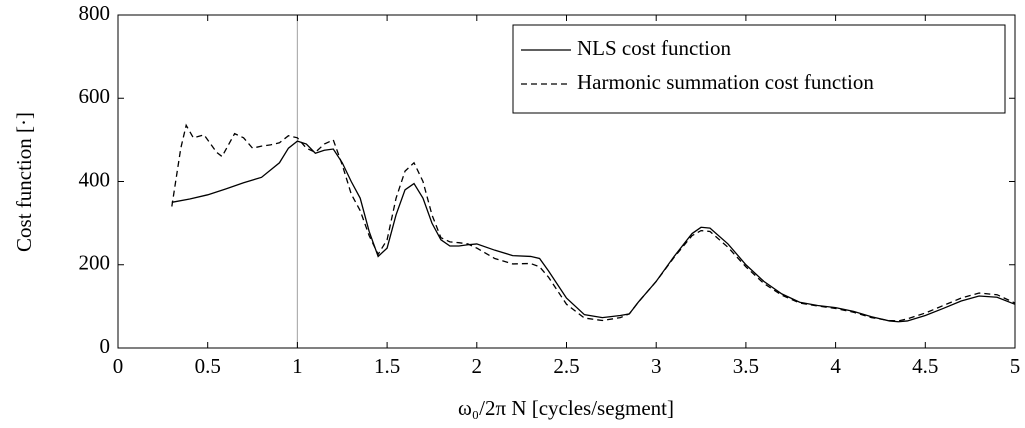 This screenshot has width=1025, height=428. I want to click on legend-box, so click(759, 69).